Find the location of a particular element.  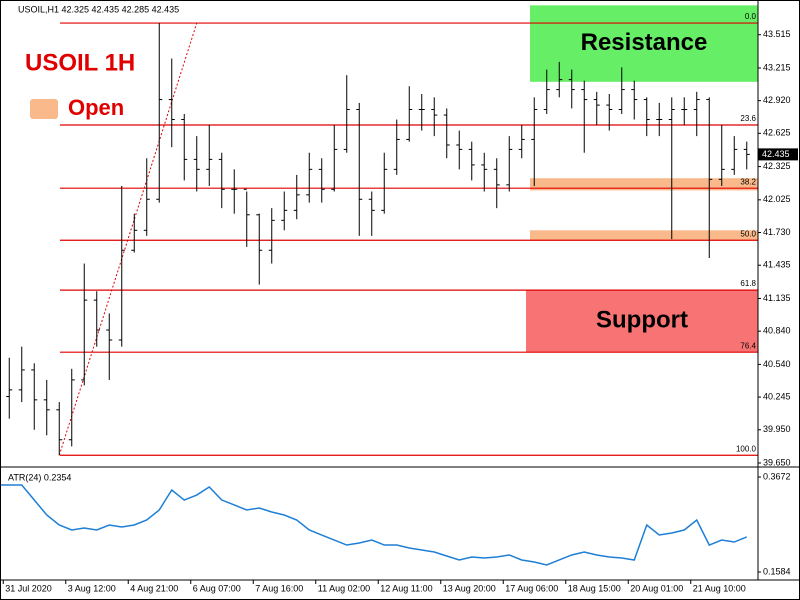

atr-line is located at coordinates (374, 525).